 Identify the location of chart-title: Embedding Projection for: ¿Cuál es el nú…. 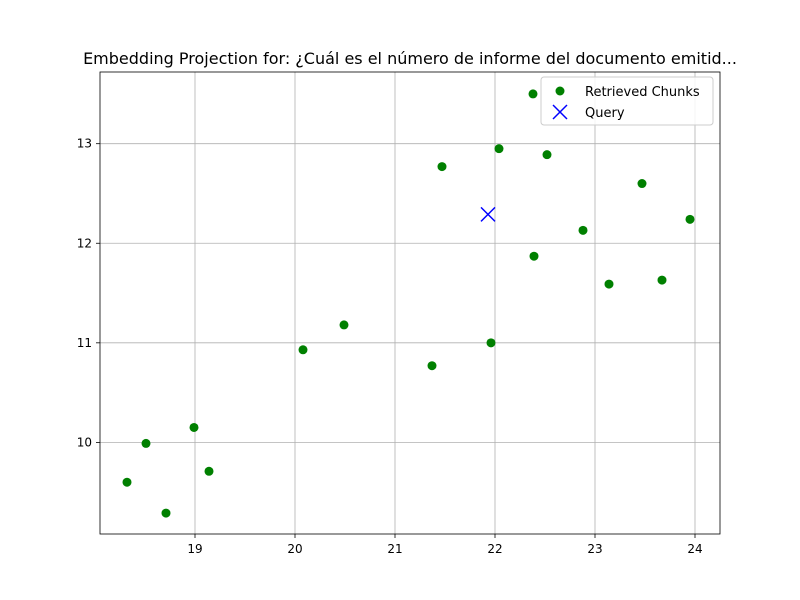
(410, 58).